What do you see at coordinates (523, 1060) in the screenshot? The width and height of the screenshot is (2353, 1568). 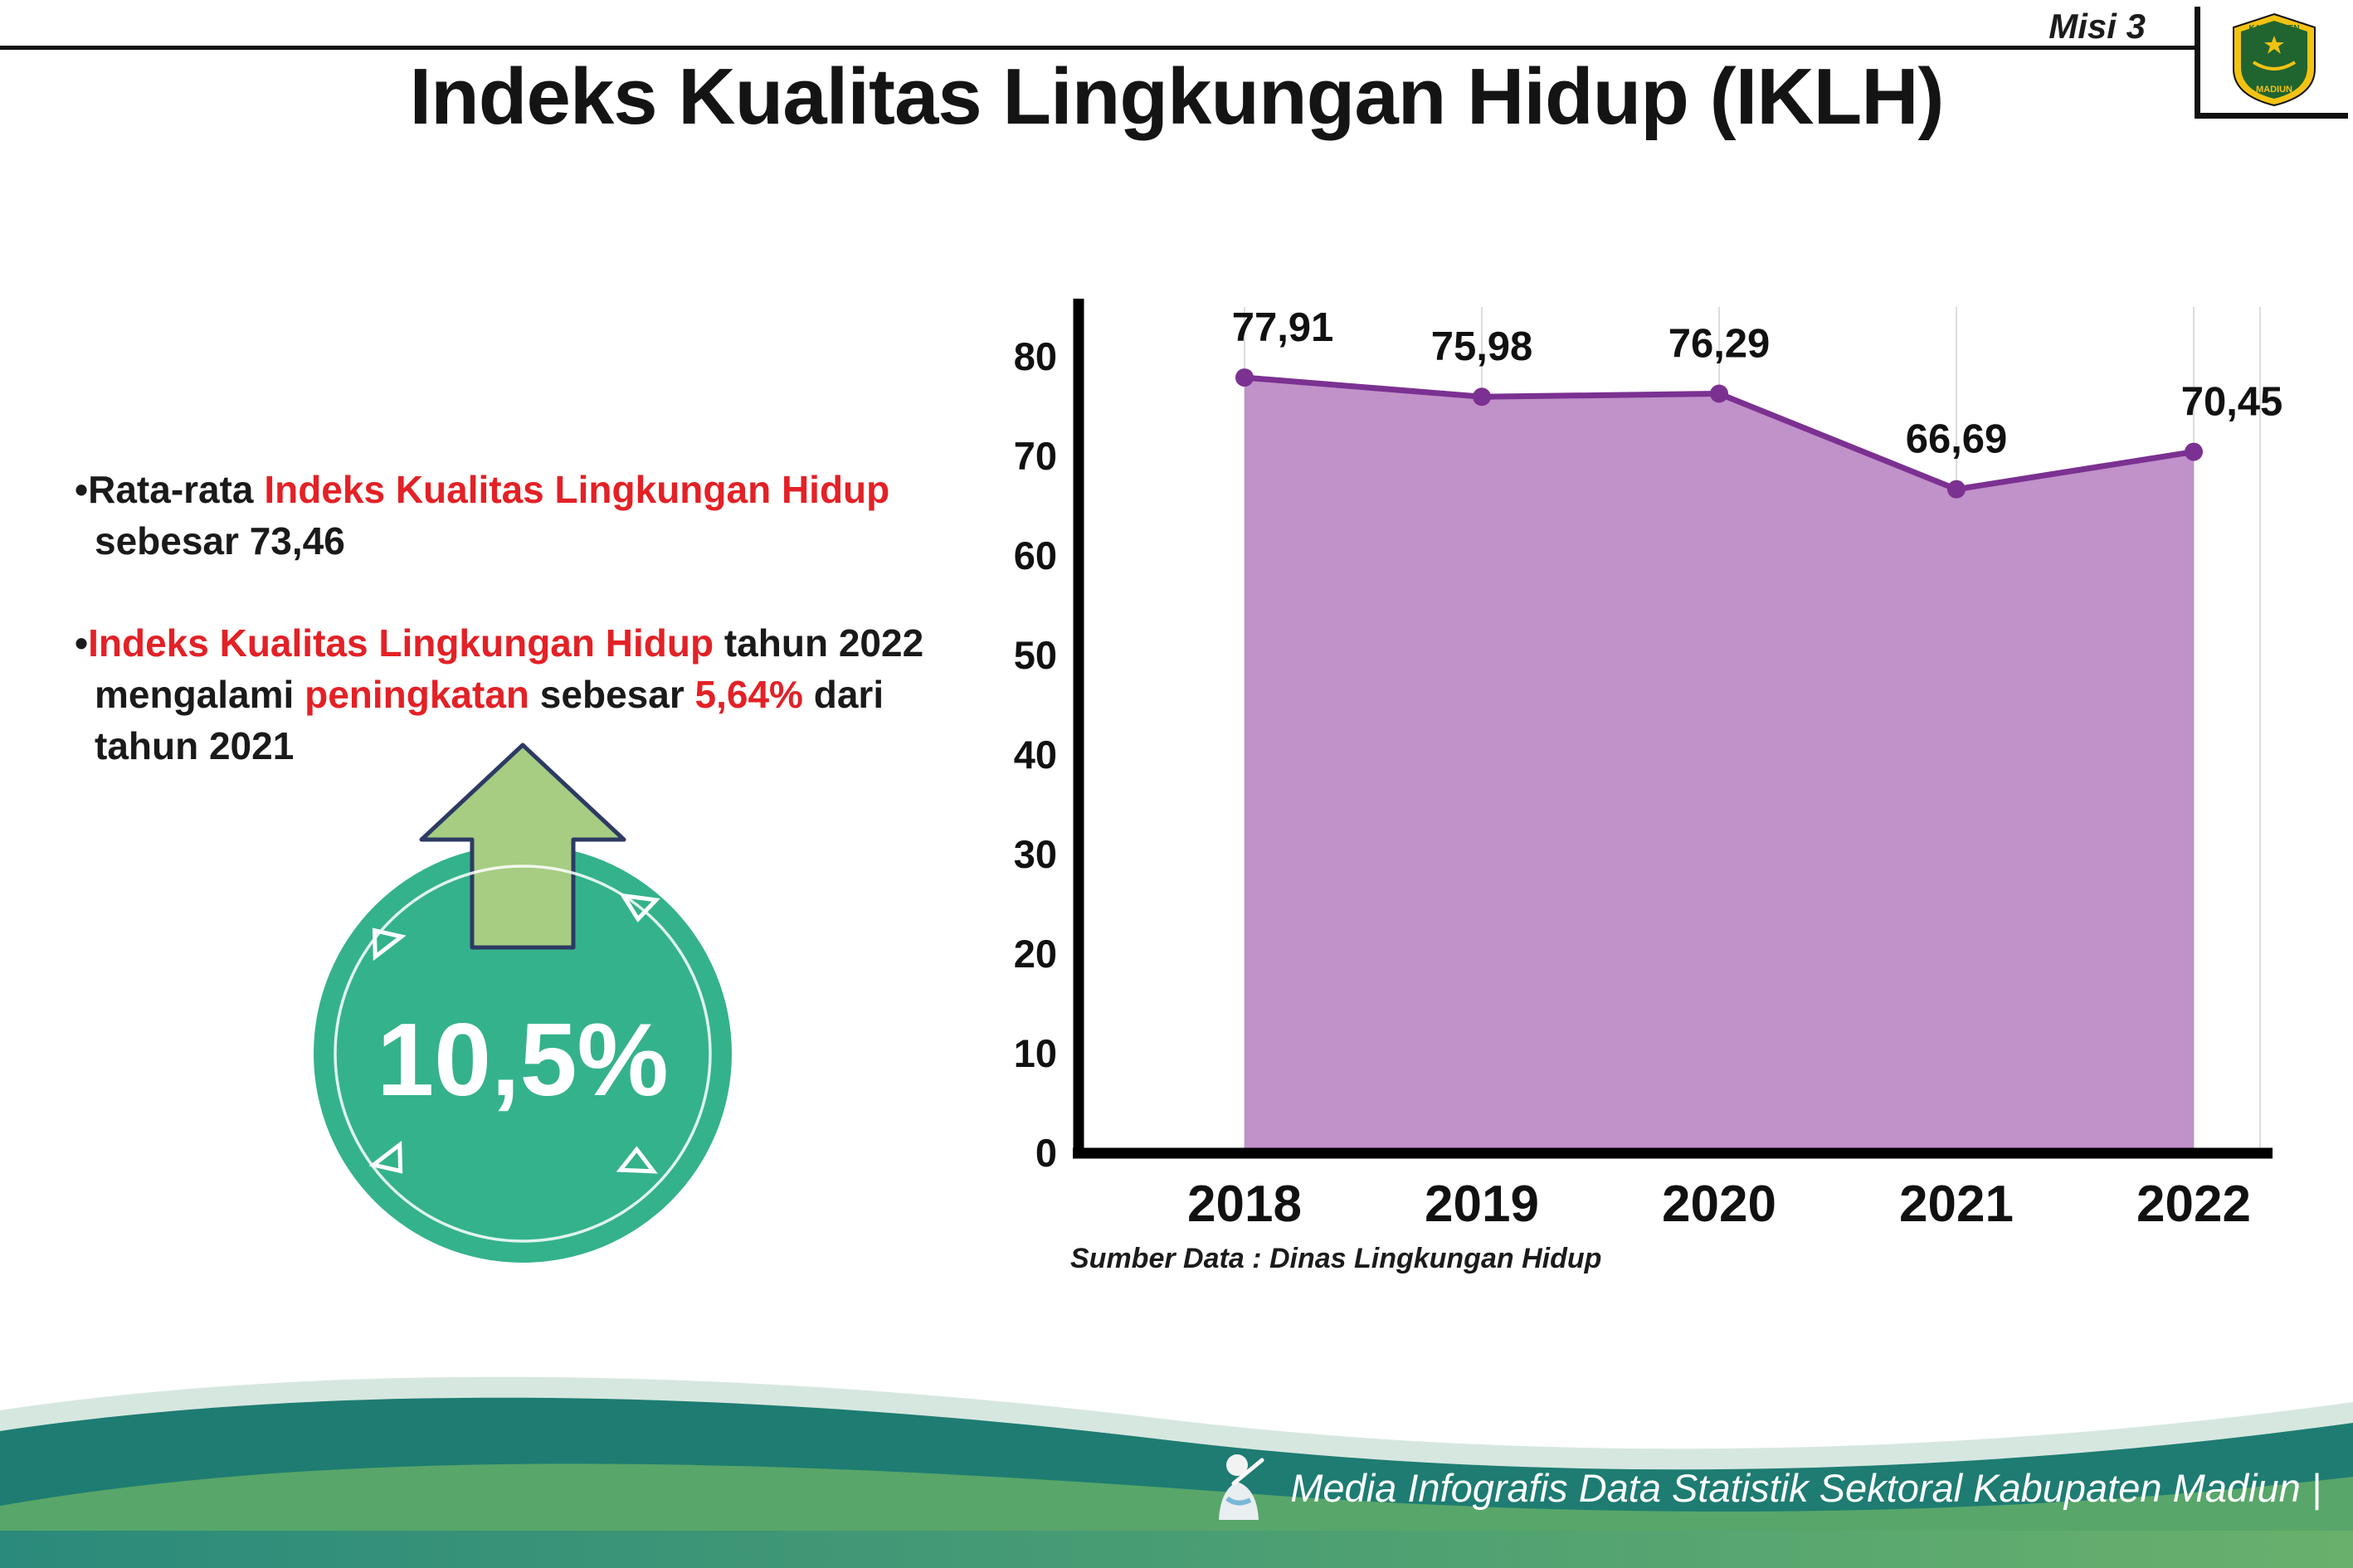 I see `increase-percentage: 10,5%` at bounding box center [523, 1060].